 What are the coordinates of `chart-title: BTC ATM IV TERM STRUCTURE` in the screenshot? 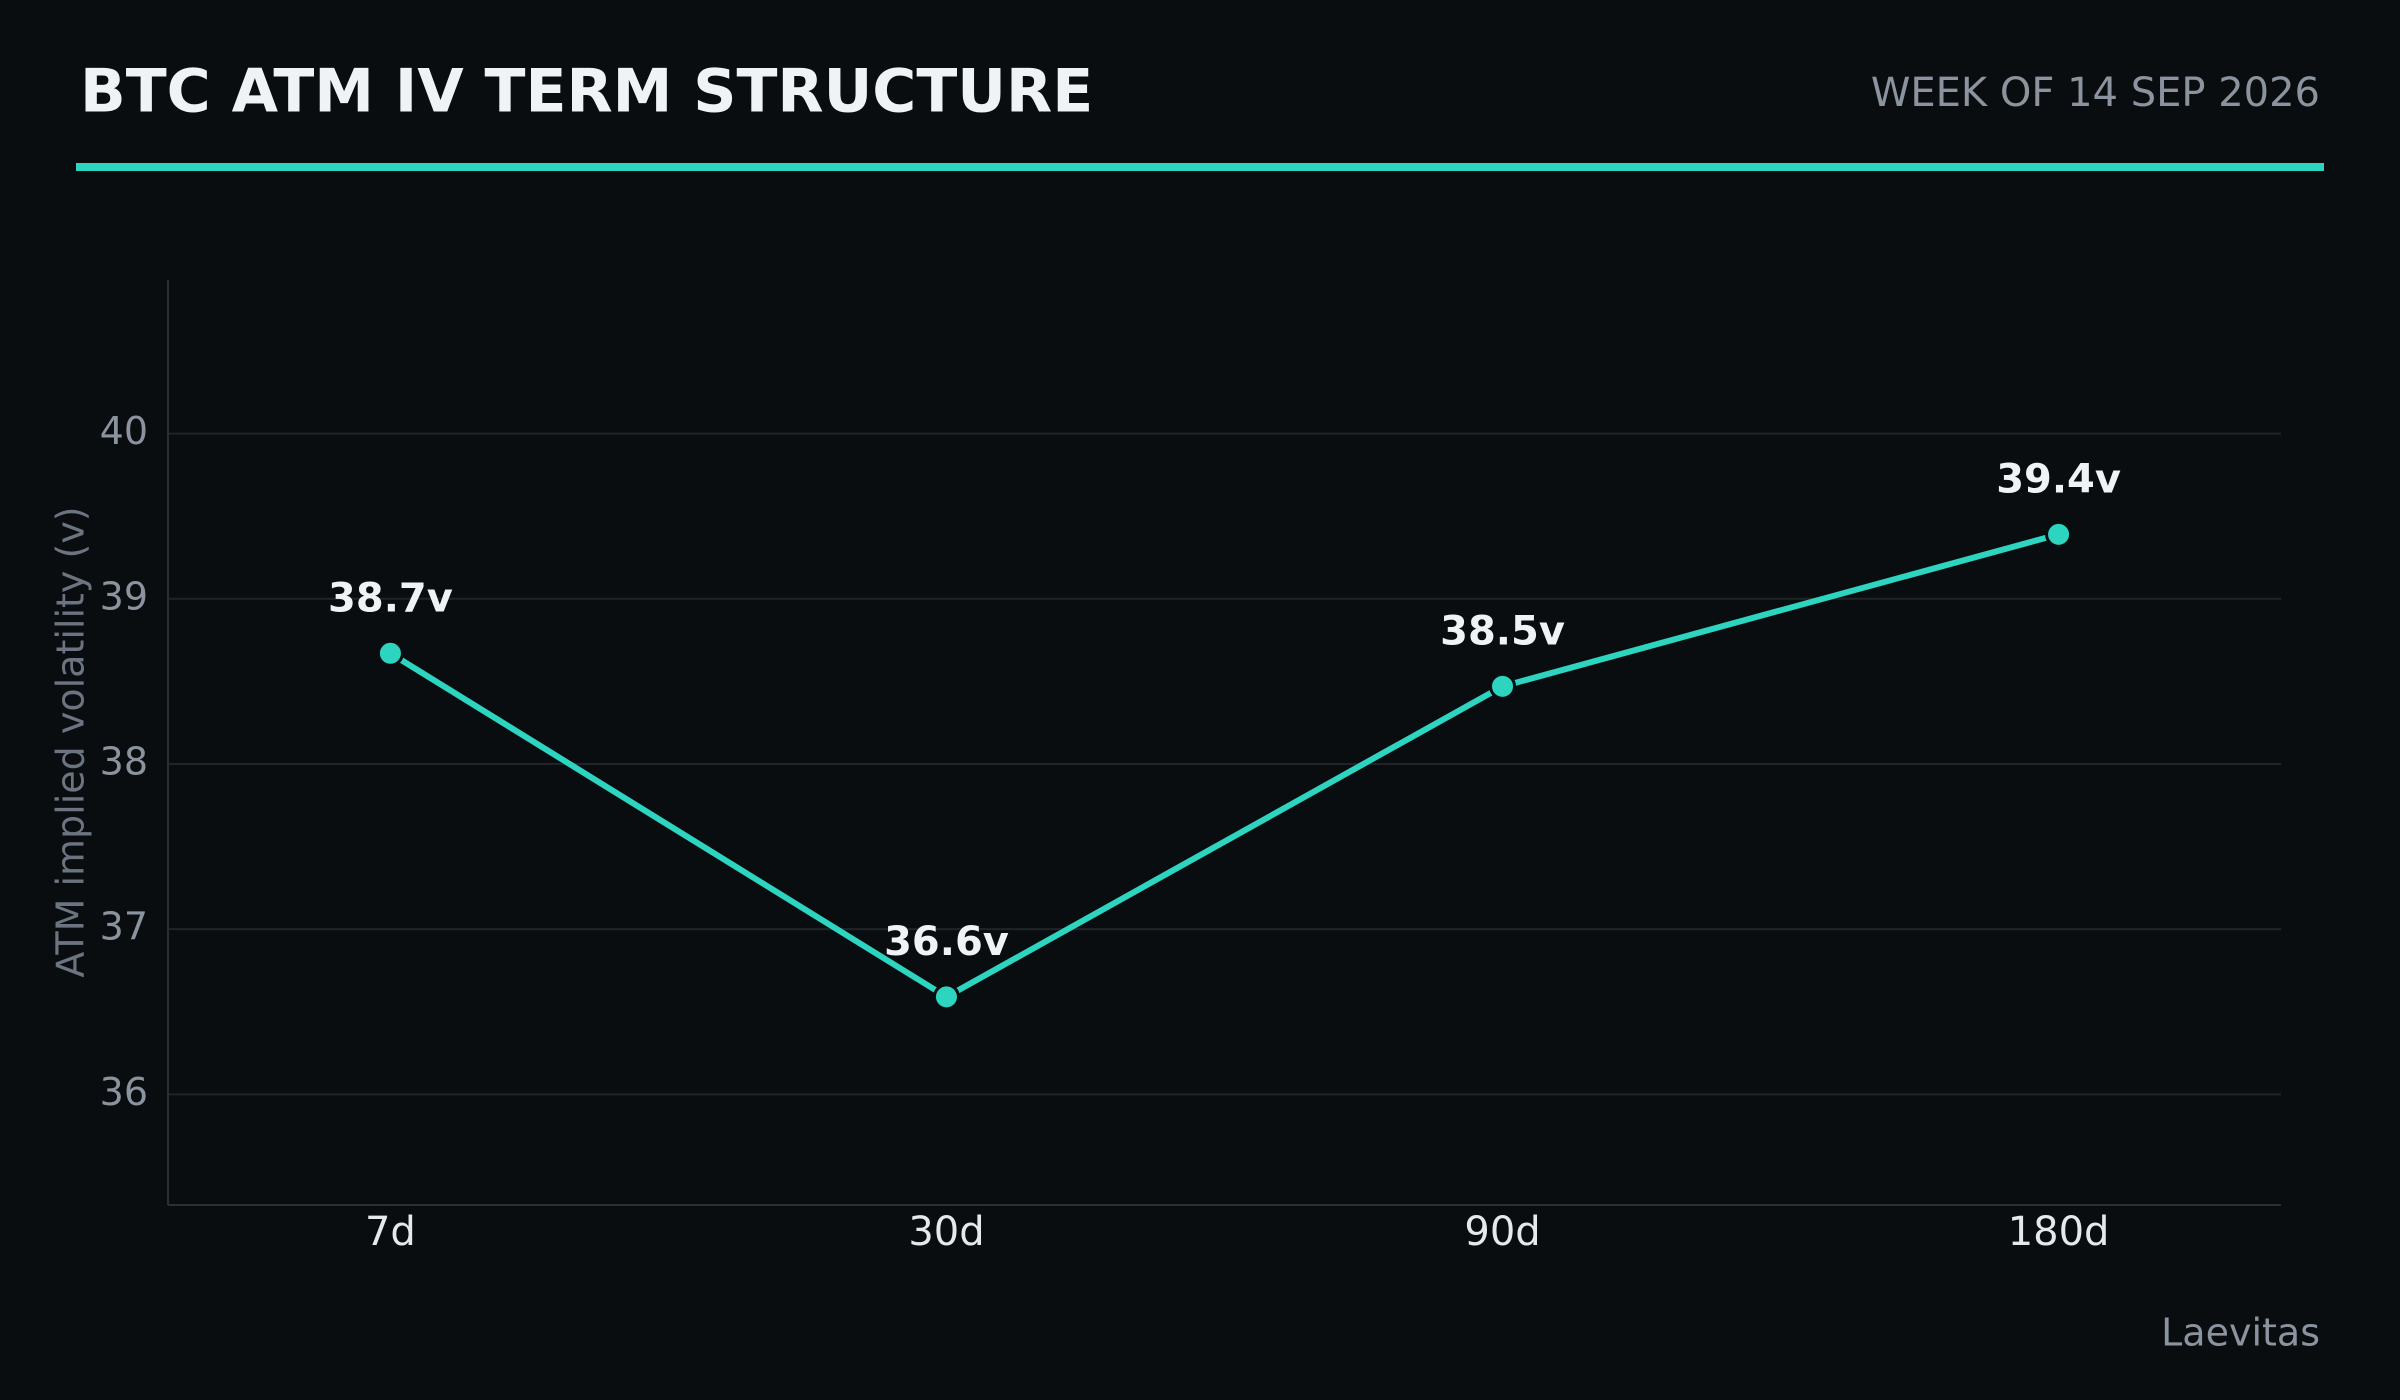 It's located at (586, 92).